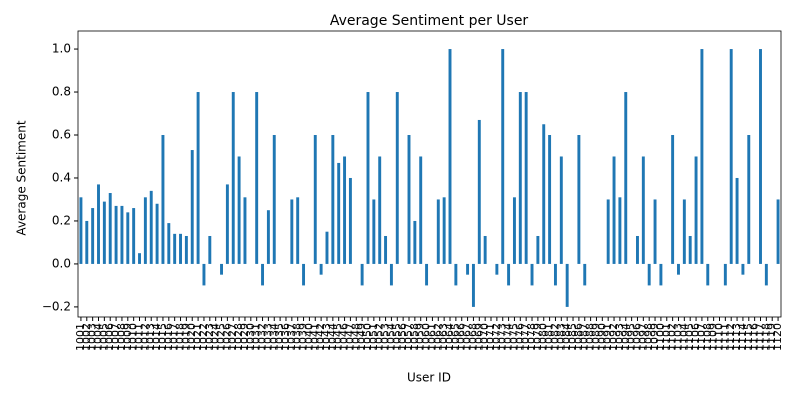  I want to click on x-tick-label: 1073, so click(502, 337).